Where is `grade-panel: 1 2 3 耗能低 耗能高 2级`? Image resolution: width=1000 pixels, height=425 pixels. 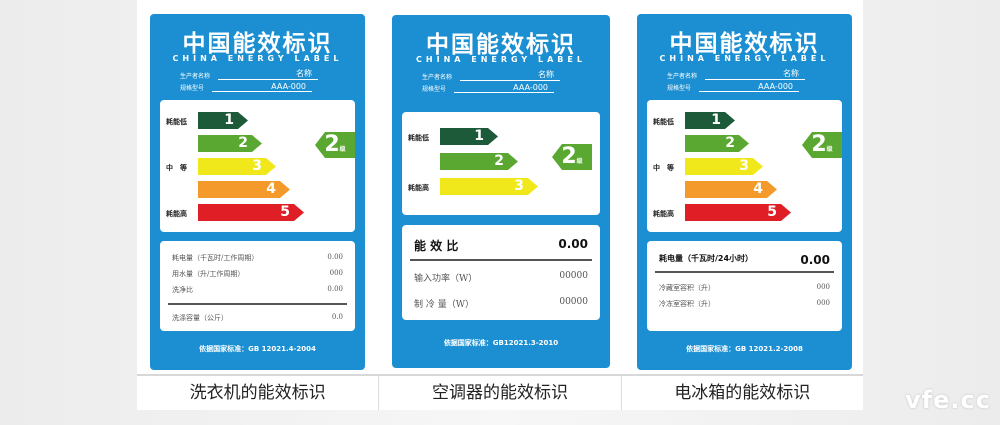
grade-panel: 1 2 3 耗能低 耗能高 2级 is located at coordinates (501, 163).